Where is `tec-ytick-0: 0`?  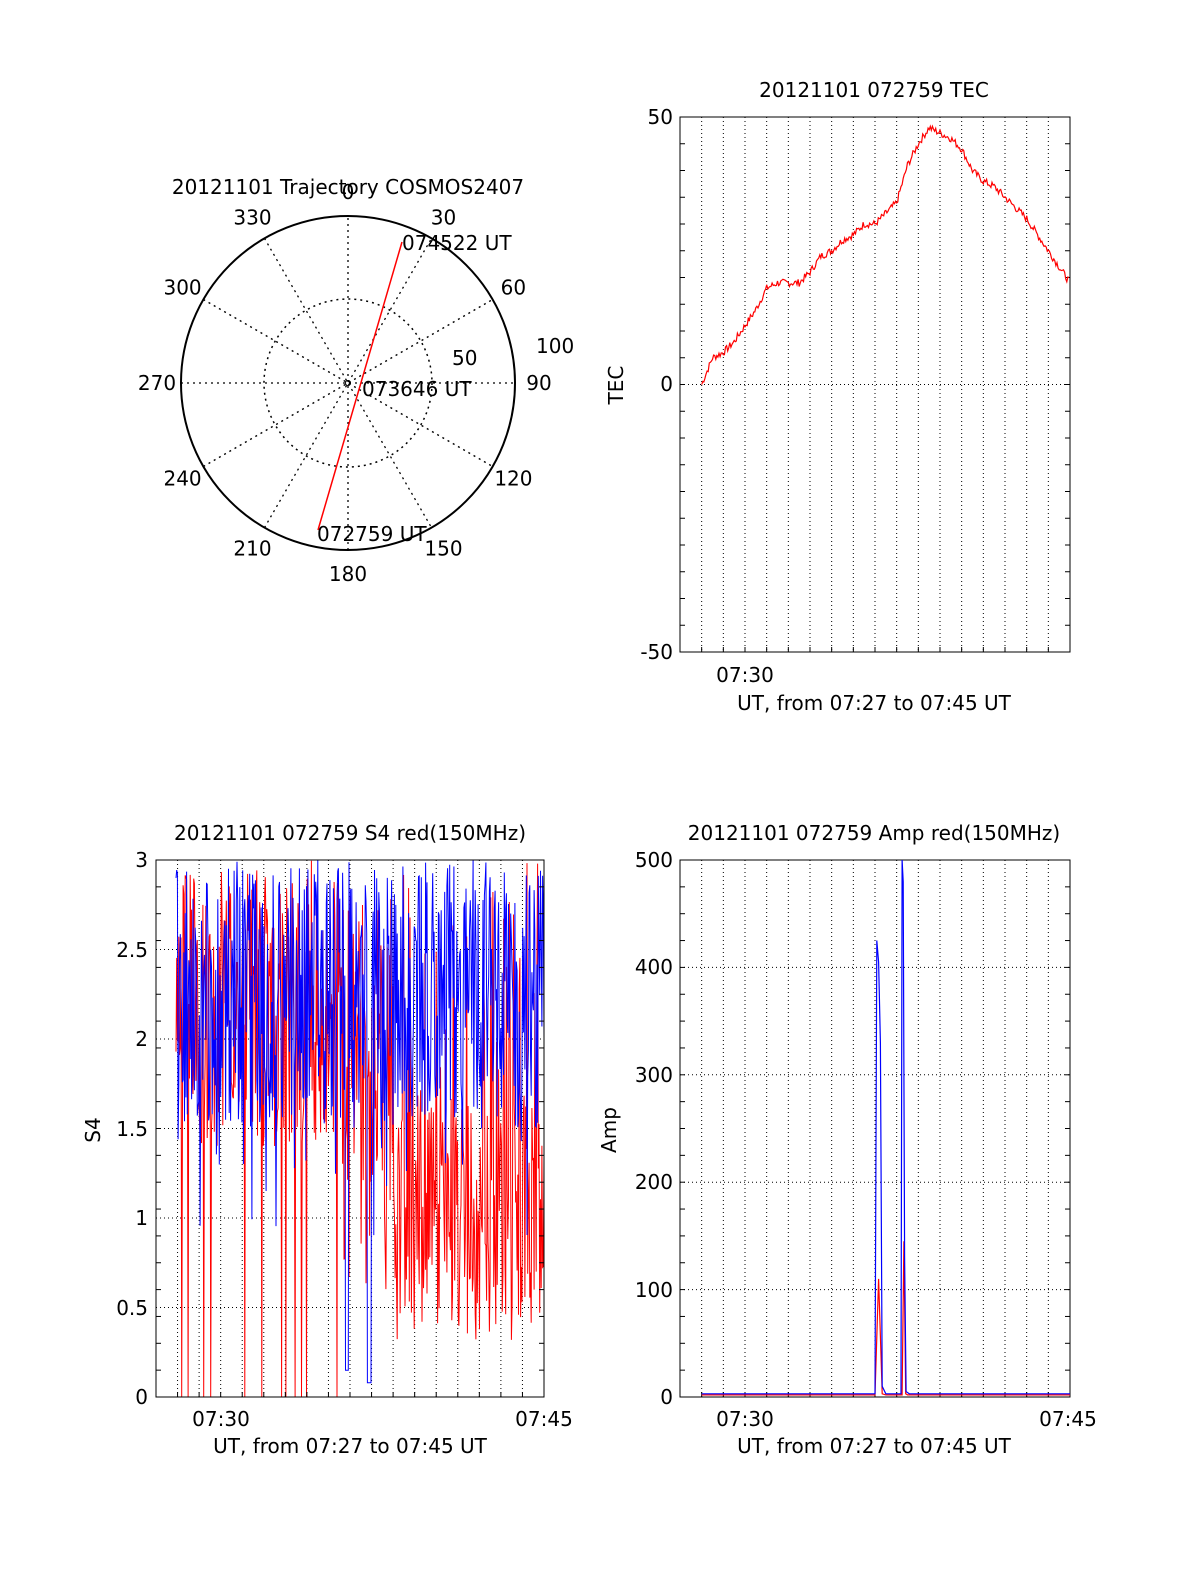
tec-ytick-0: 0 is located at coordinates (666, 384).